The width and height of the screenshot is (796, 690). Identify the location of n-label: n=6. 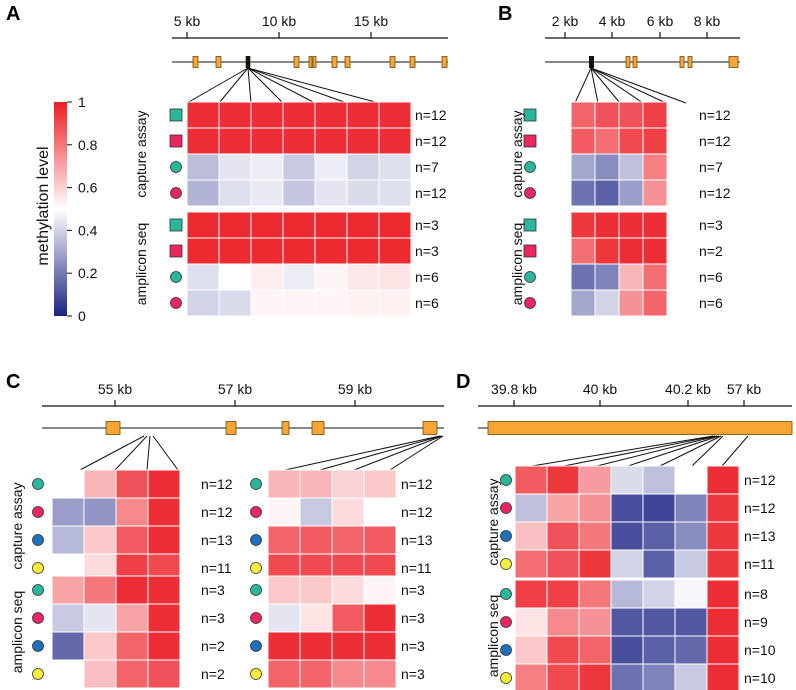
(711, 277).